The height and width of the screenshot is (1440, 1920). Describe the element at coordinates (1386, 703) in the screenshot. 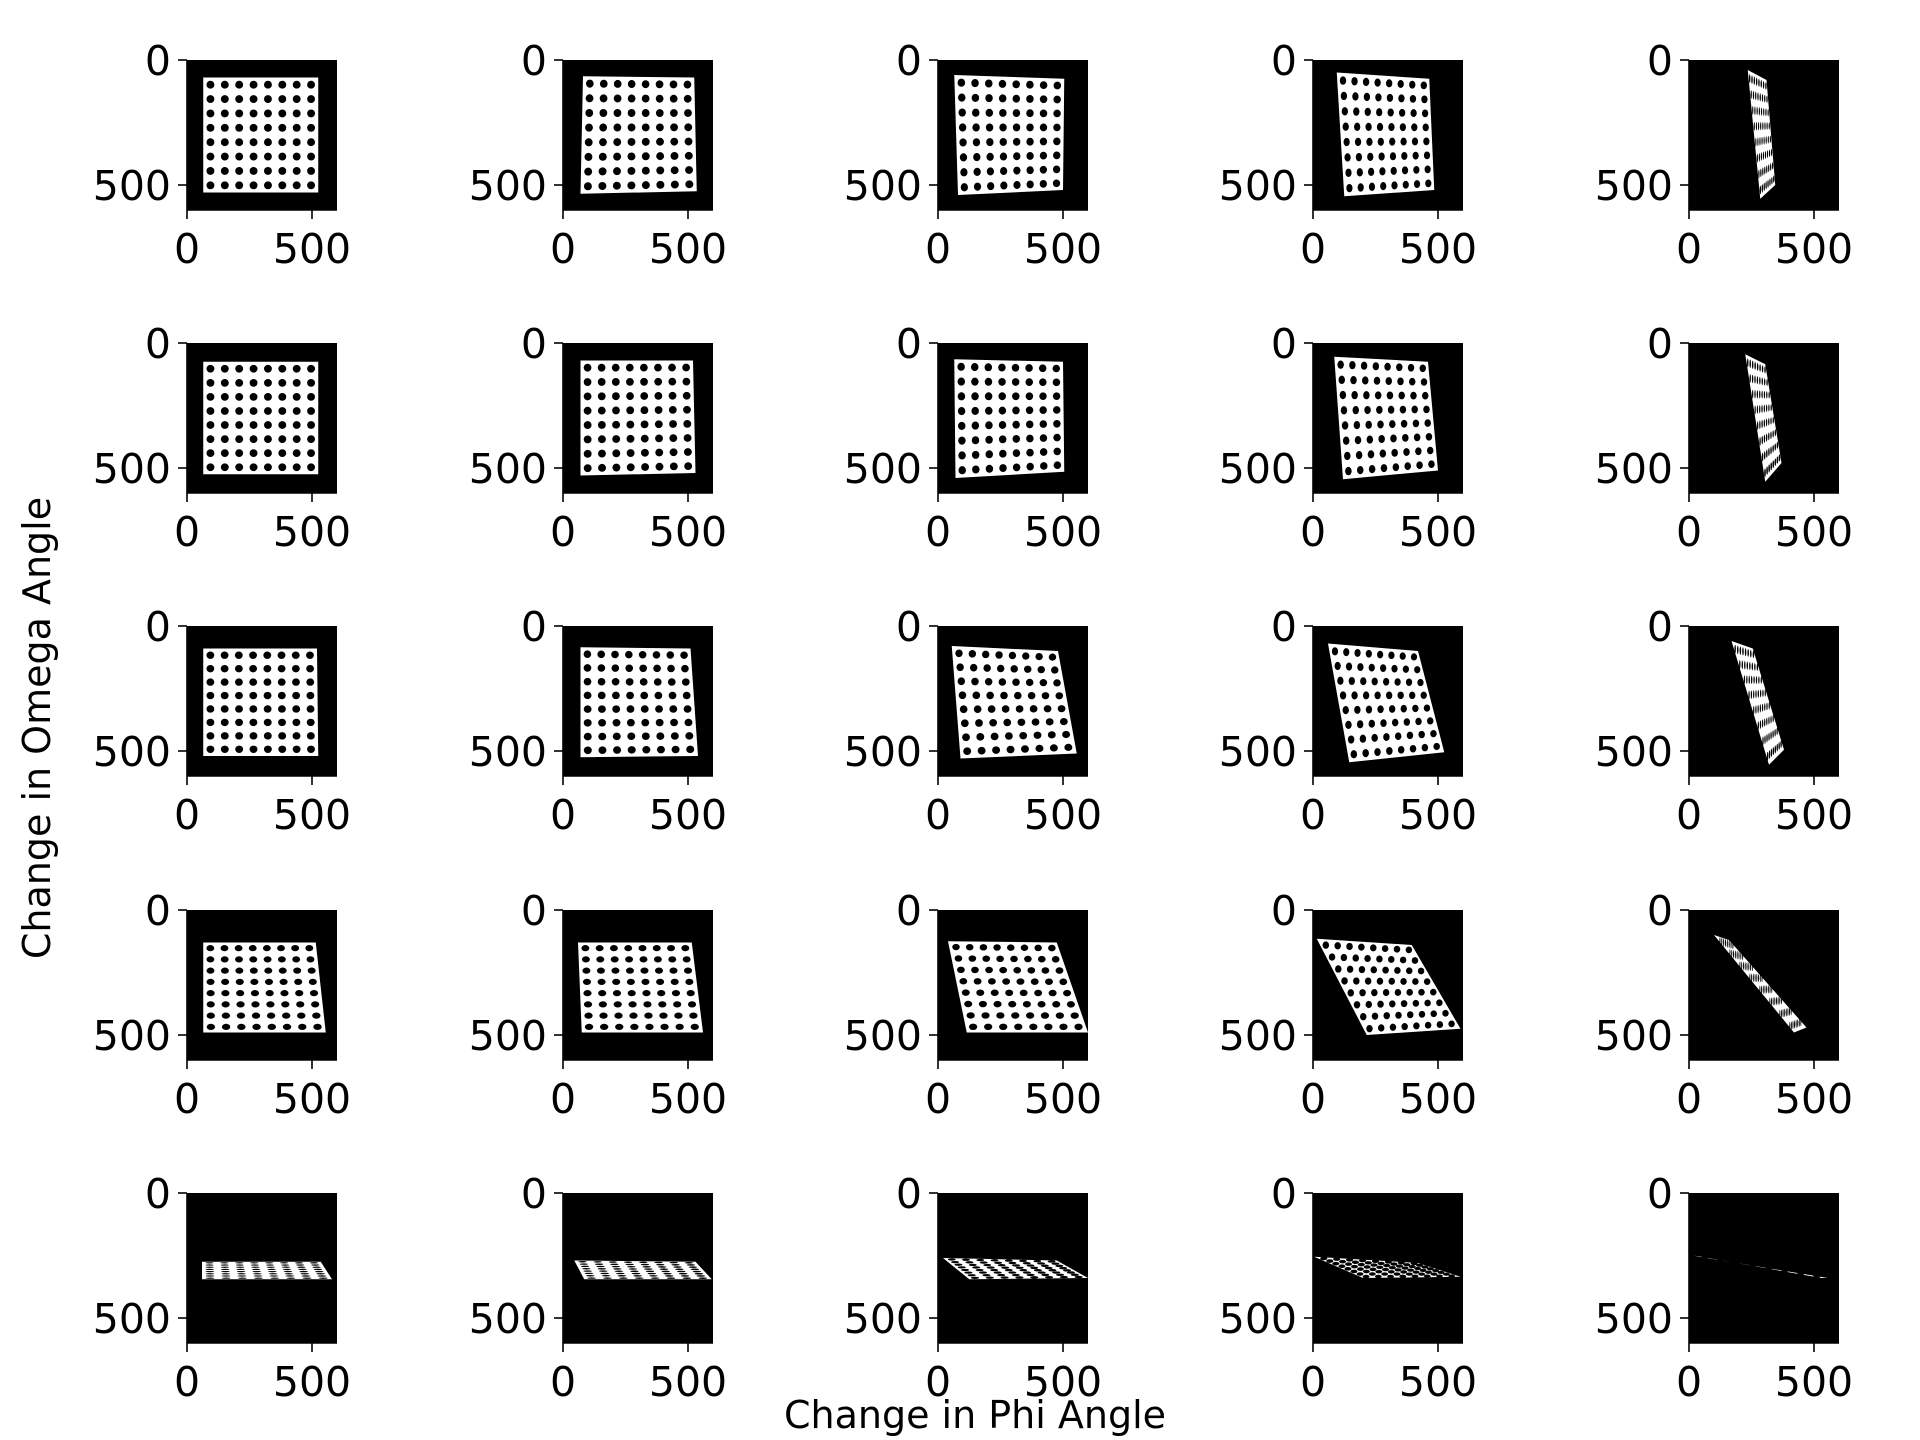

I see `calibration-target` at that location.